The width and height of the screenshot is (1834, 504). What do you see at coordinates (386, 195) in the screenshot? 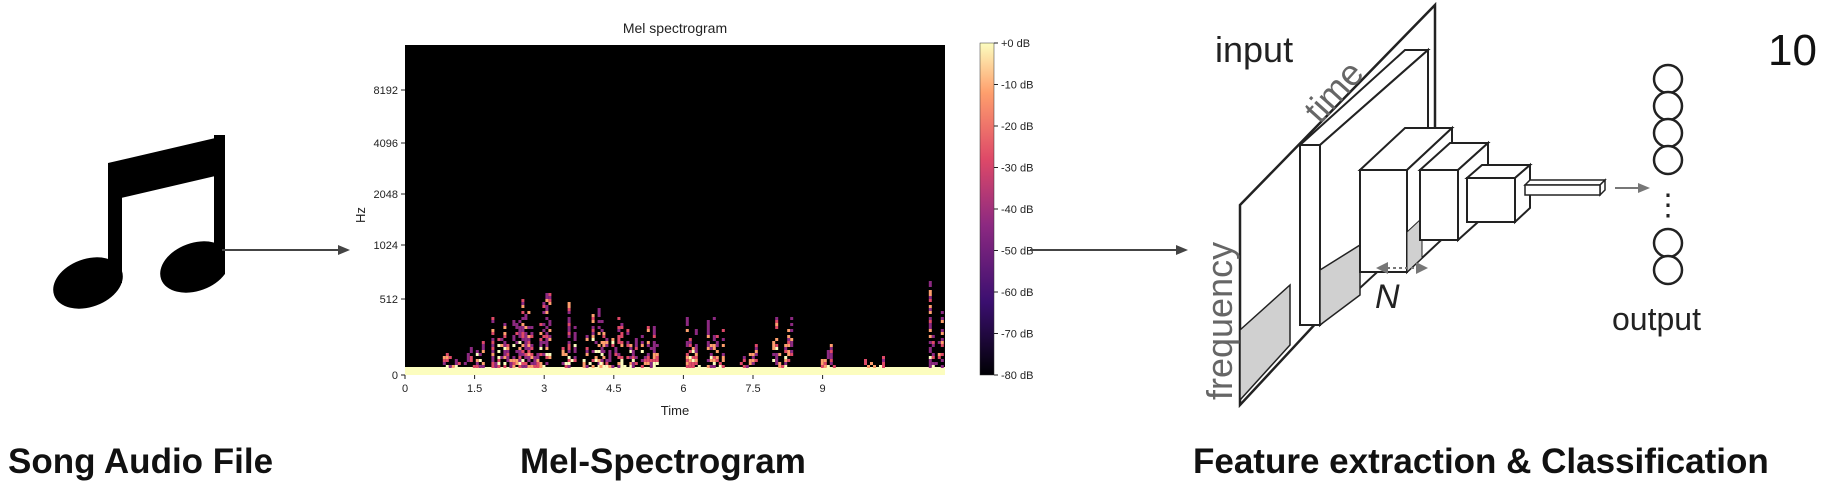
I see `y-tick-label: 2048` at bounding box center [386, 195].